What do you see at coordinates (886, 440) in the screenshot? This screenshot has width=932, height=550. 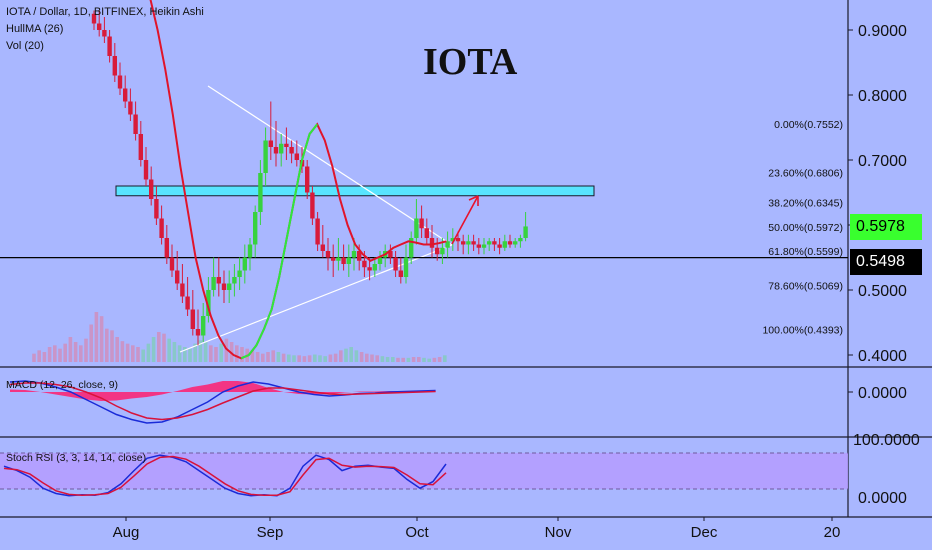 I see `stoch-tick-label: 100.0000` at bounding box center [886, 440].